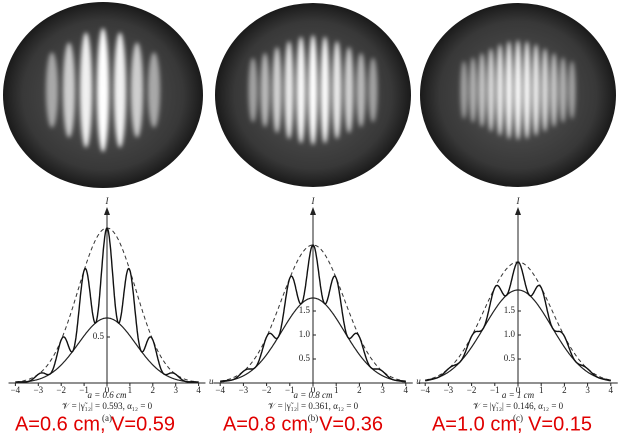 This screenshot has width=618, height=435. I want to click on parameter: a = 0.6 cm, so click(107, 395).